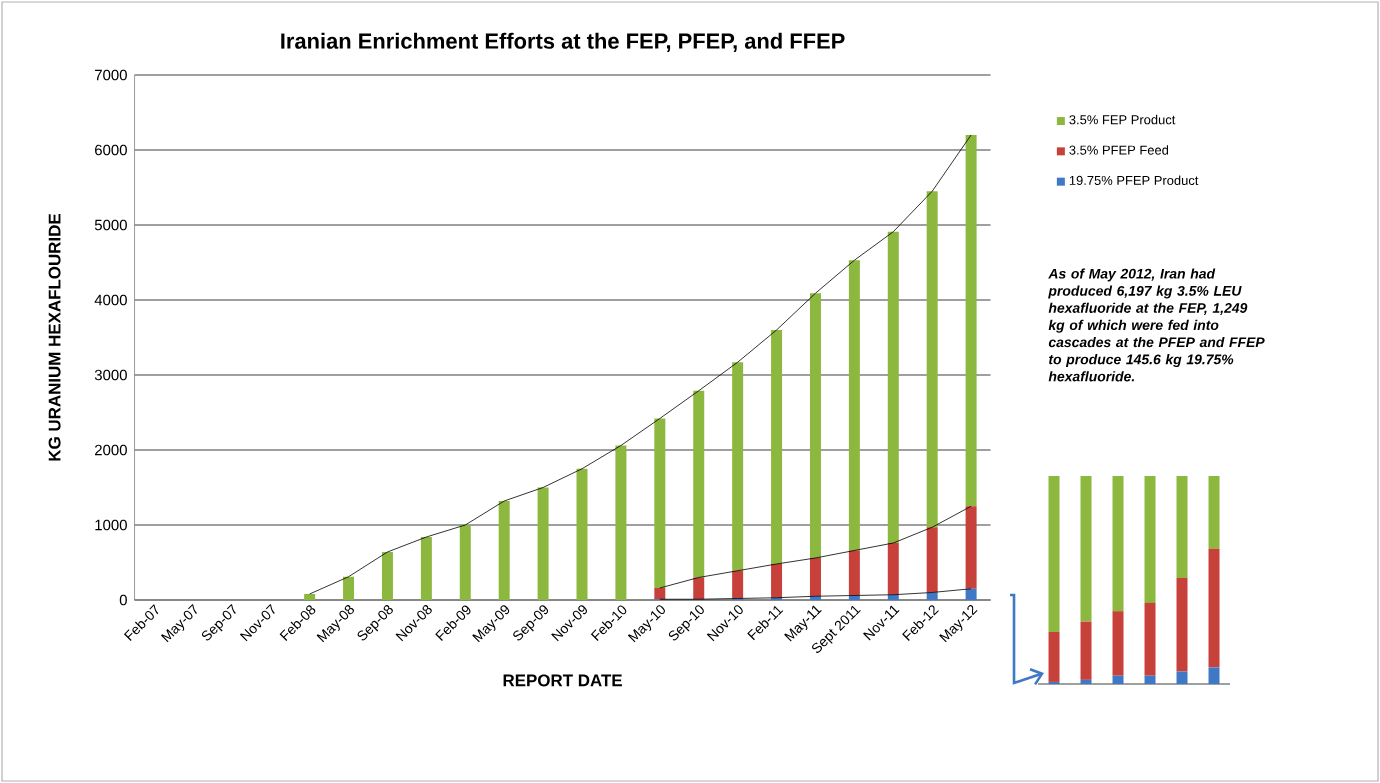 The image size is (1380, 783). What do you see at coordinates (563, 42) in the screenshot?
I see `chart-title: Iranian Enrichment Efforts at the FEP, PFEP, and FFEP` at bounding box center [563, 42].